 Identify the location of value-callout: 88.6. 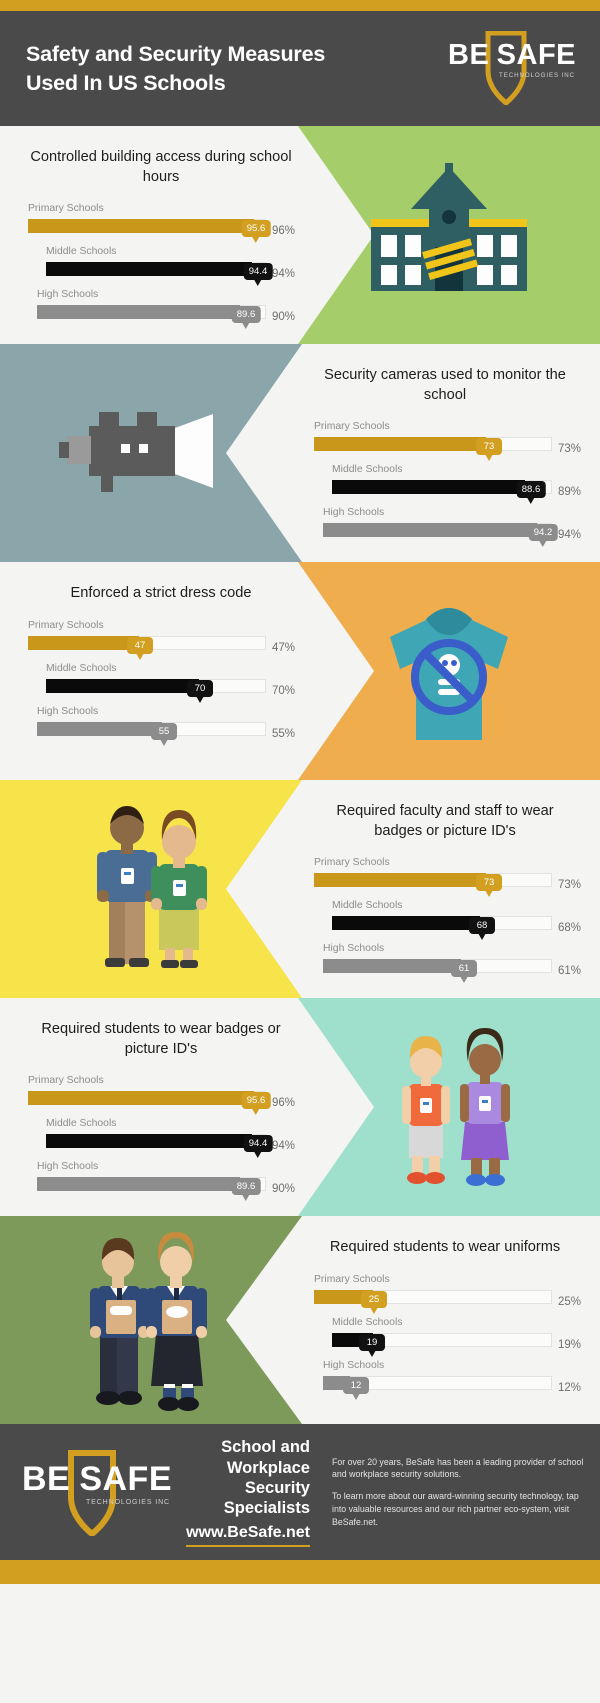
(531, 493).